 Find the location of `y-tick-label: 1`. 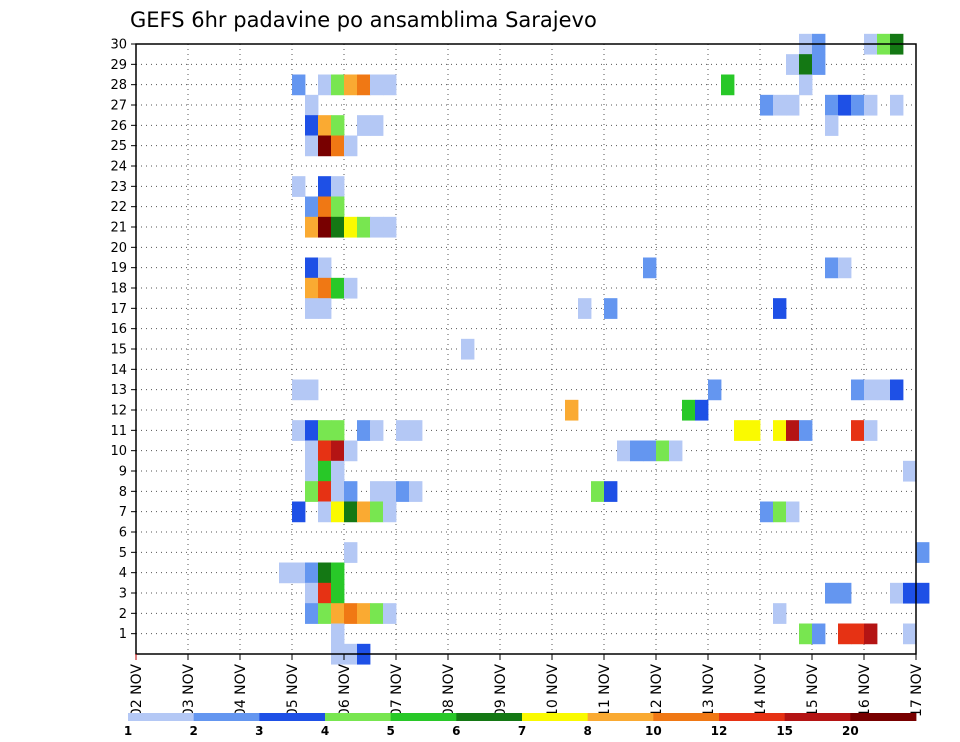

y-tick-label: 1 is located at coordinates (123, 634).